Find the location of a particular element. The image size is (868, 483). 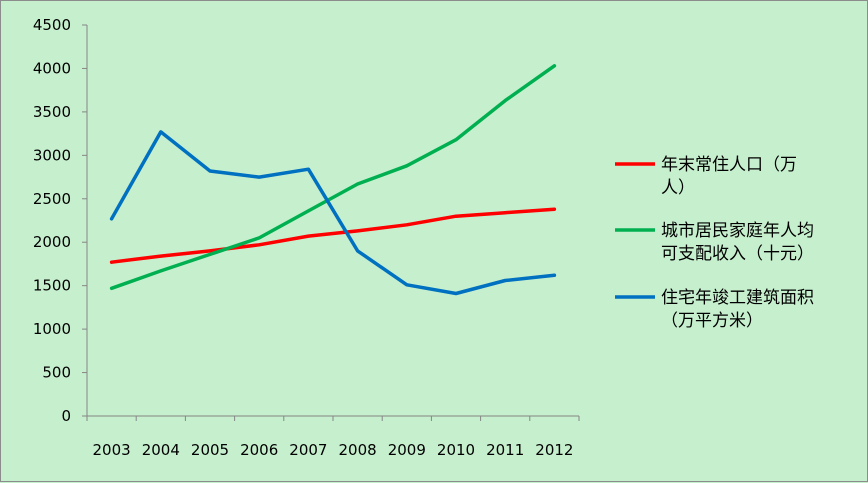

x-tick-label: 2007 is located at coordinates (308, 450).